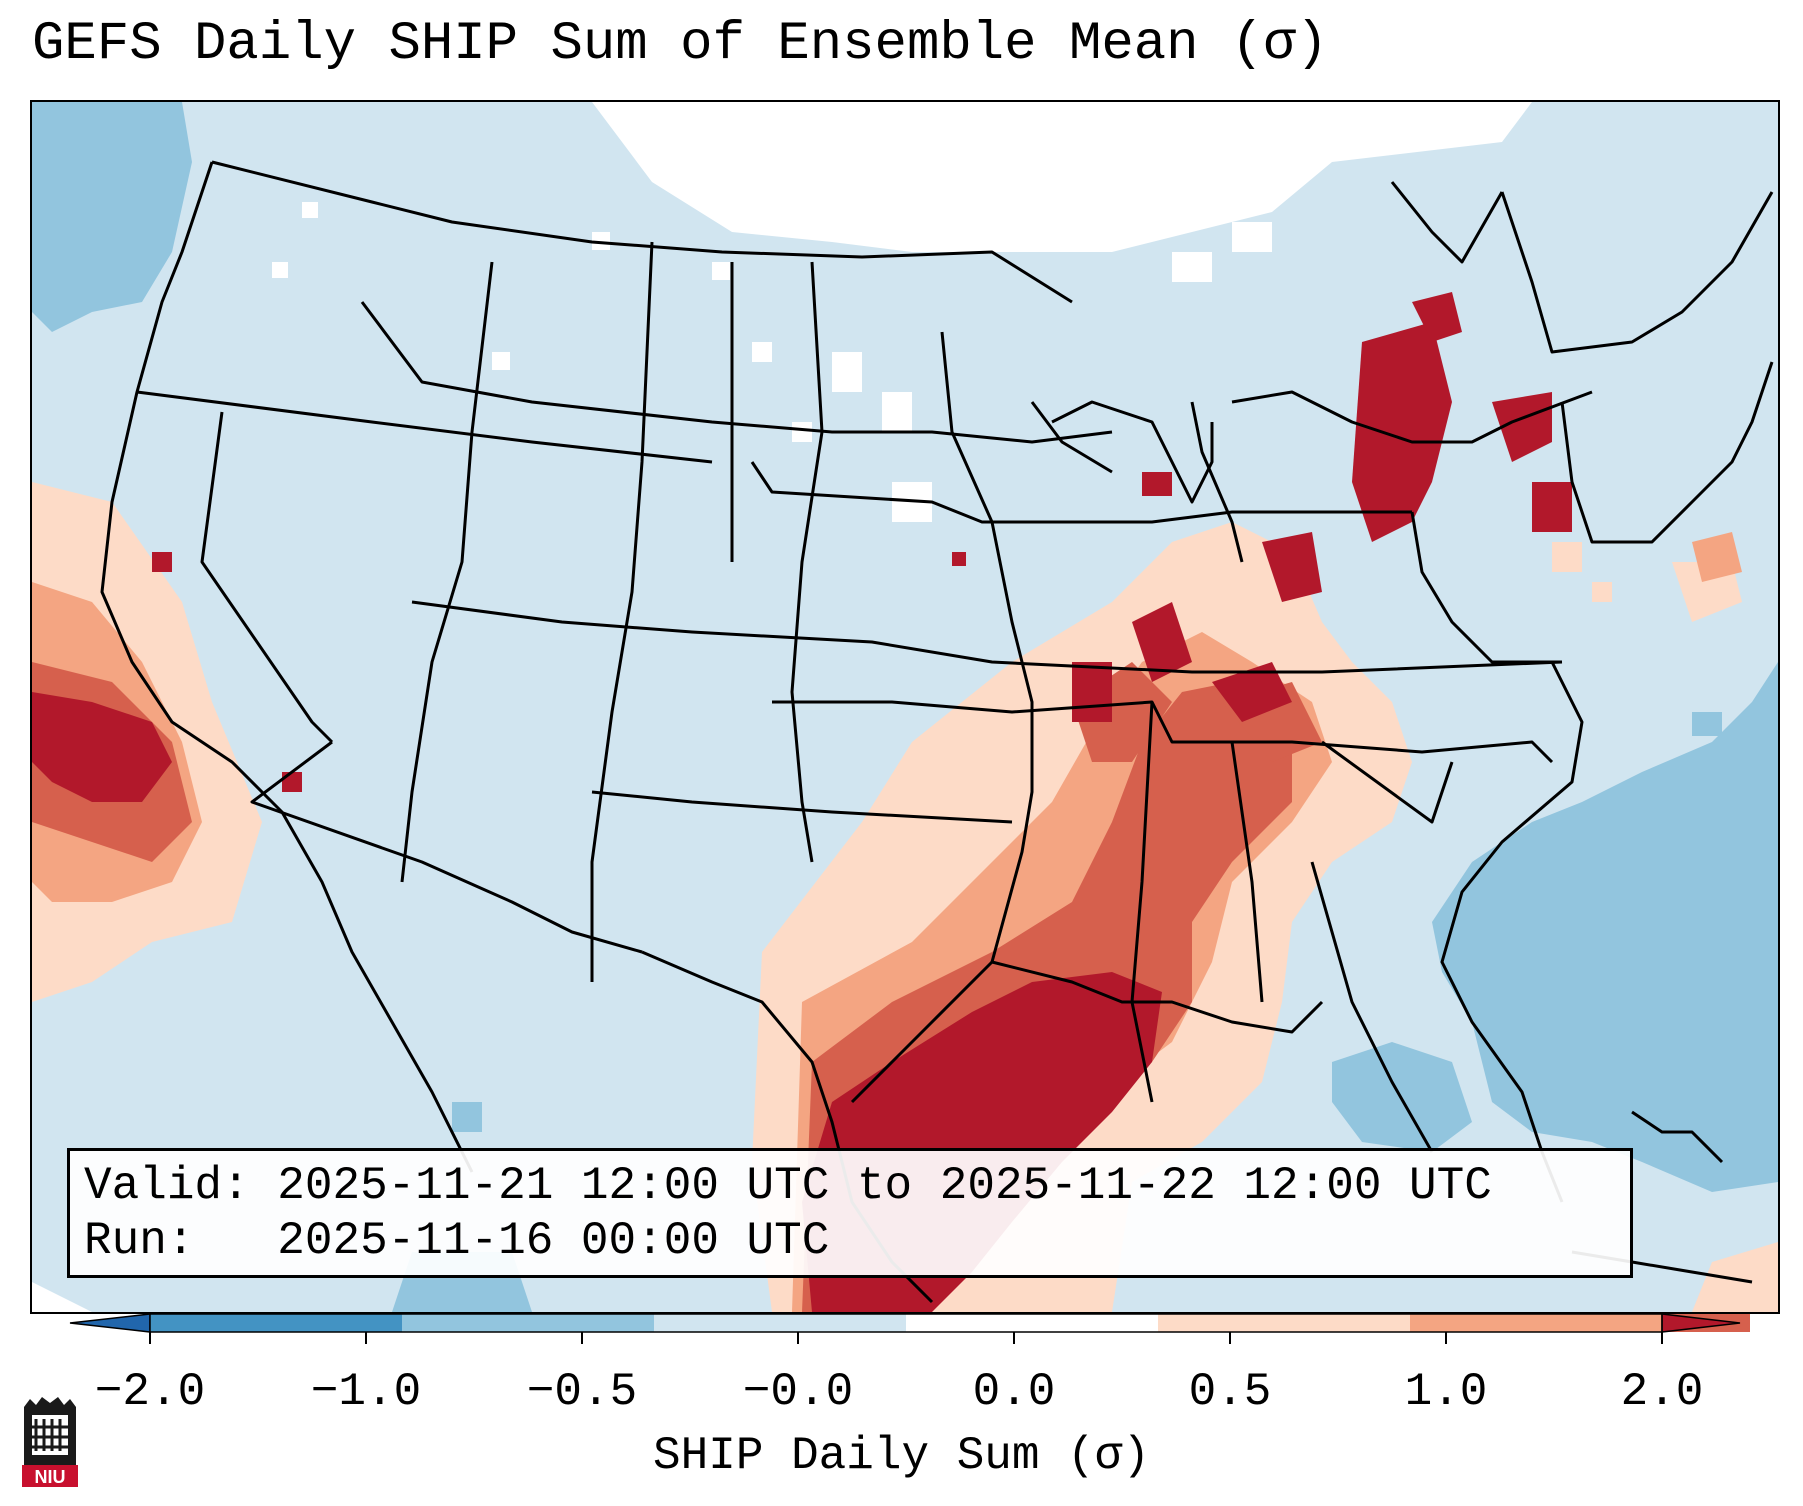  Describe the element at coordinates (150, 1392) in the screenshot. I see `colorbar-tick-label: −2.0` at that location.